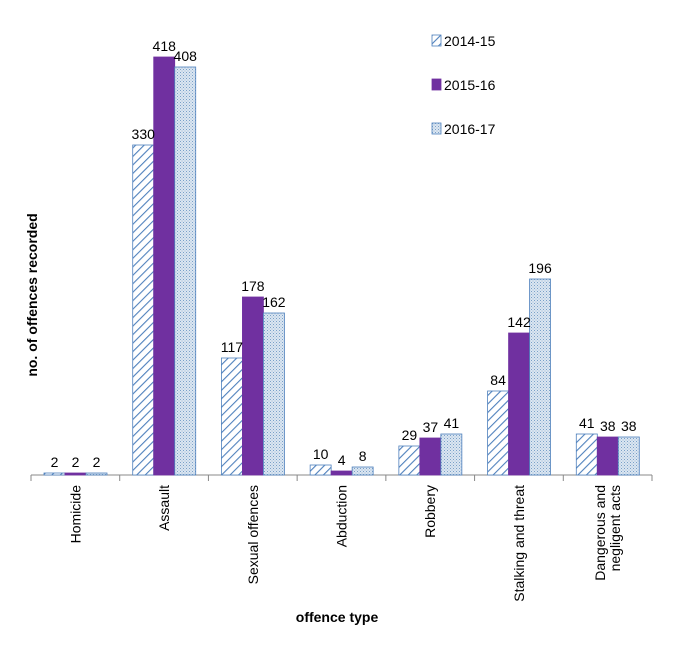 The width and height of the screenshot is (679, 656). I want to click on x-tick-label-line: Robbery, so click(430, 511).